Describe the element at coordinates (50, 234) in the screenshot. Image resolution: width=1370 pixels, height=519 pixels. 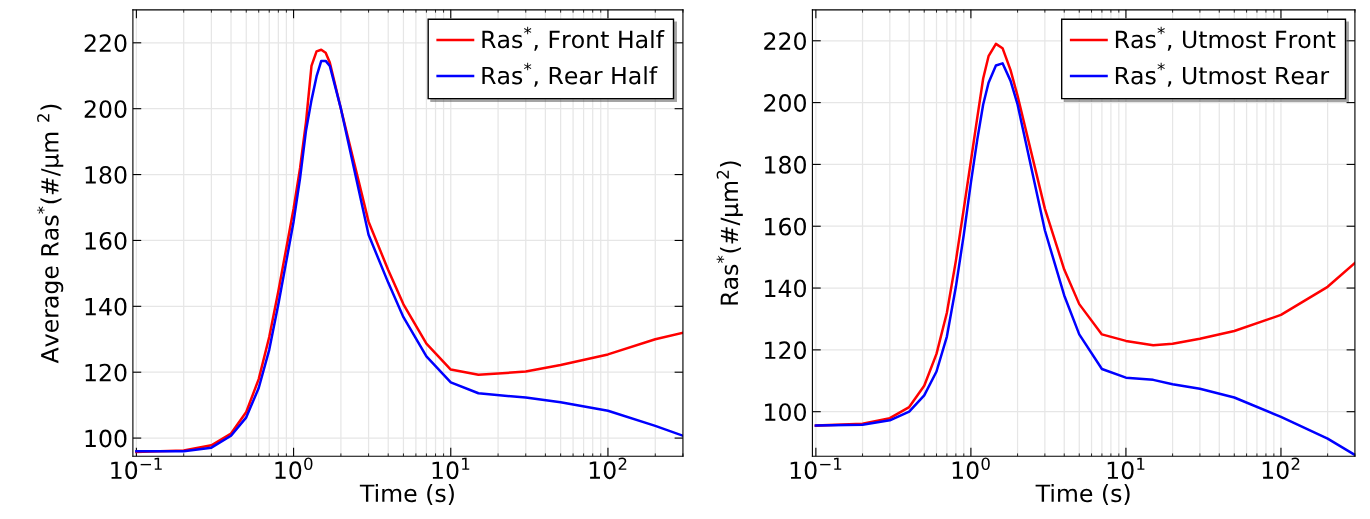
I see `y-axis-title: Average Ras$^{*}$(#/µm $^{2}$)` at that location.